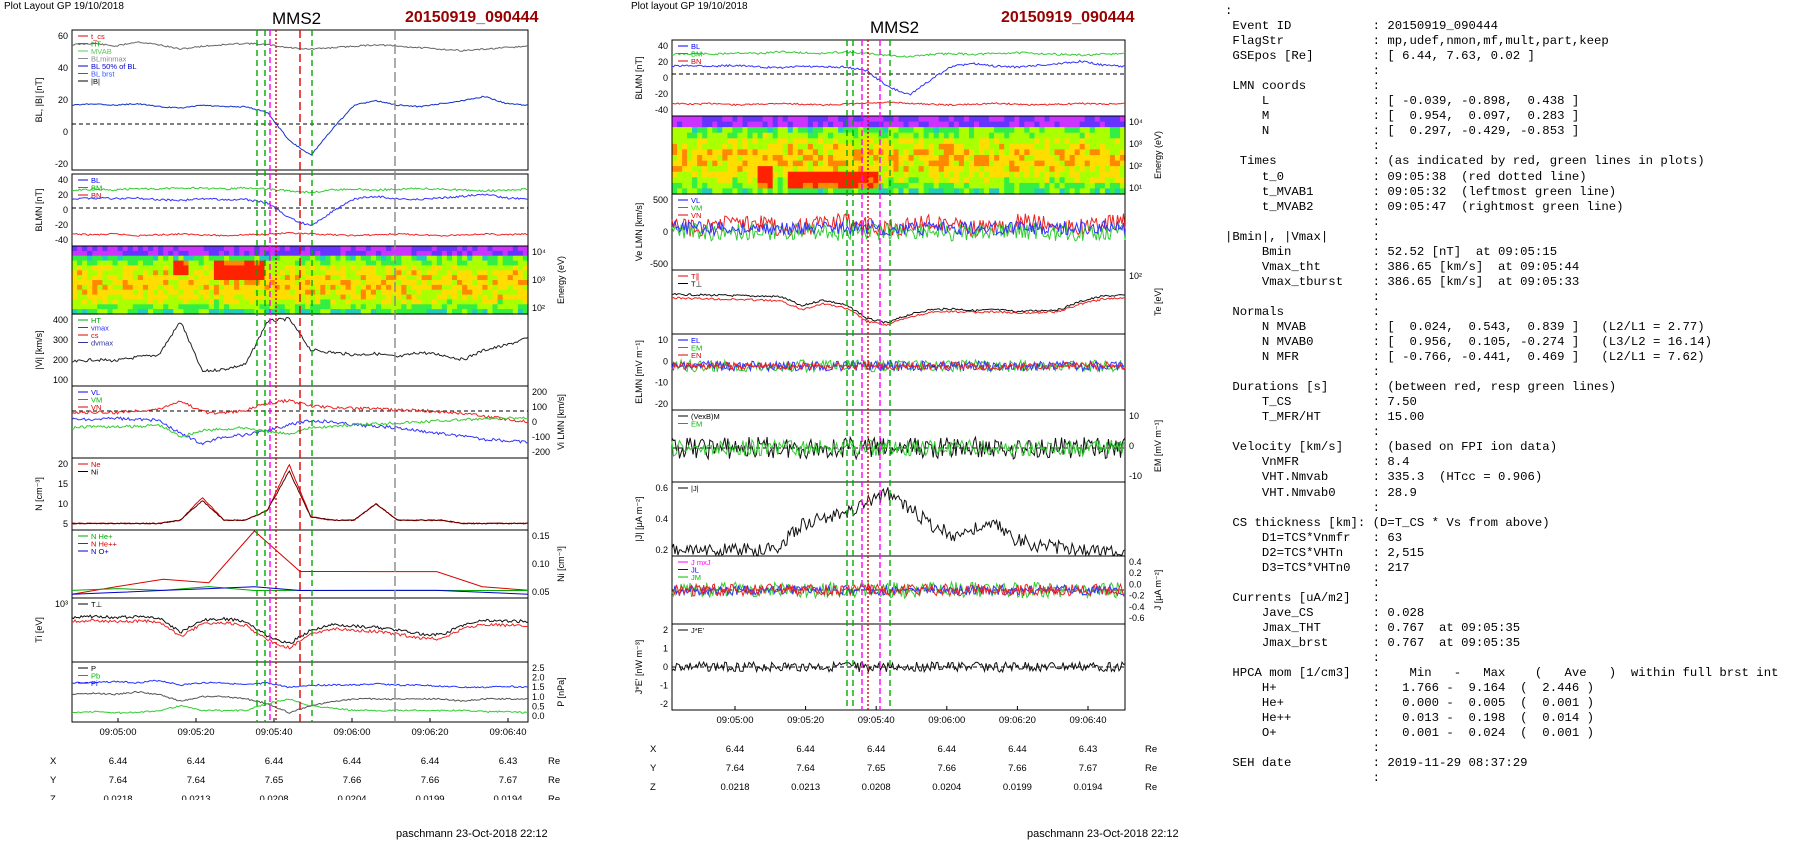  Describe the element at coordinates (696, 348) in the screenshot. I see `legend-label: EM` at that location.